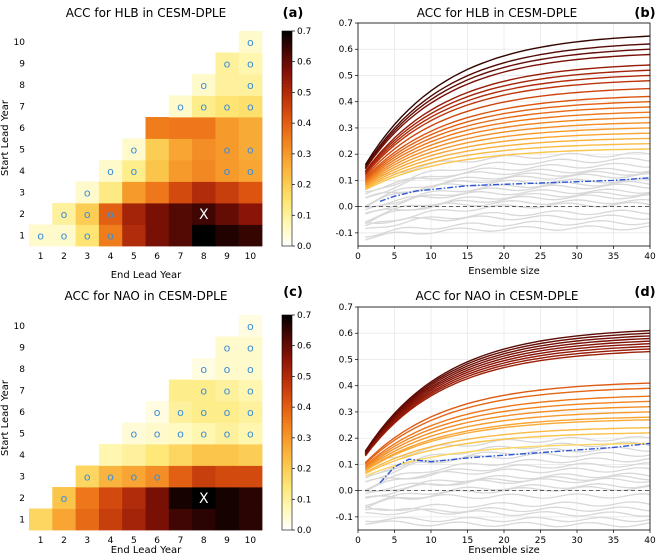 This screenshot has height=556, width=660. I want to click on max-marker: X, so click(204, 215).